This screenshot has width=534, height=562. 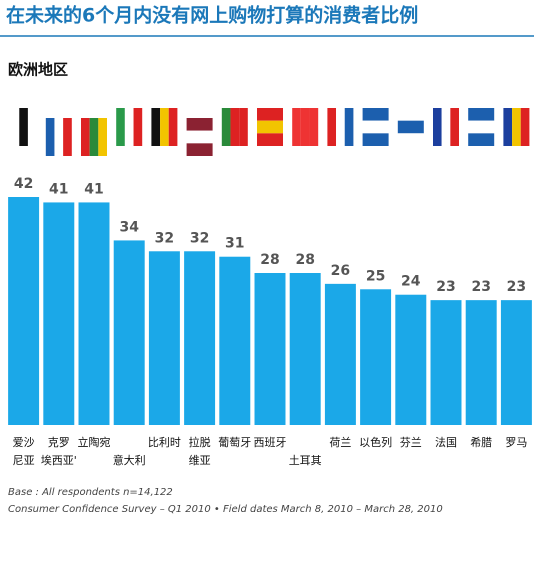 I want to click on x-tick-label: 西班牙, so click(x=270, y=442).